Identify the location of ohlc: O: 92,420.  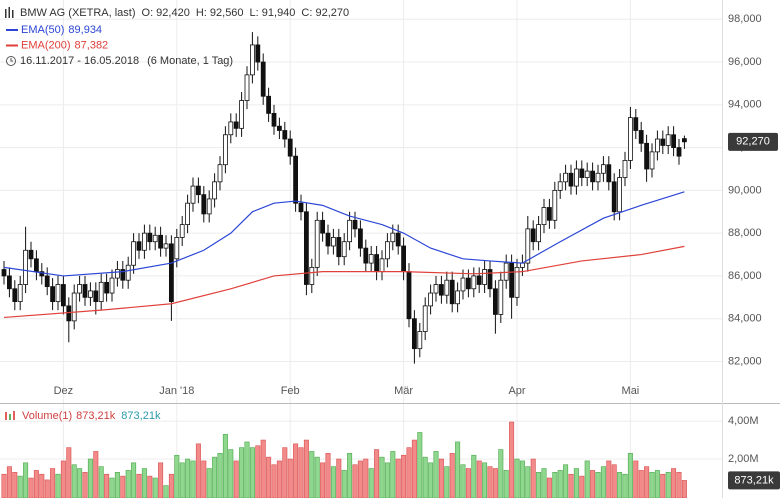
(166, 13).